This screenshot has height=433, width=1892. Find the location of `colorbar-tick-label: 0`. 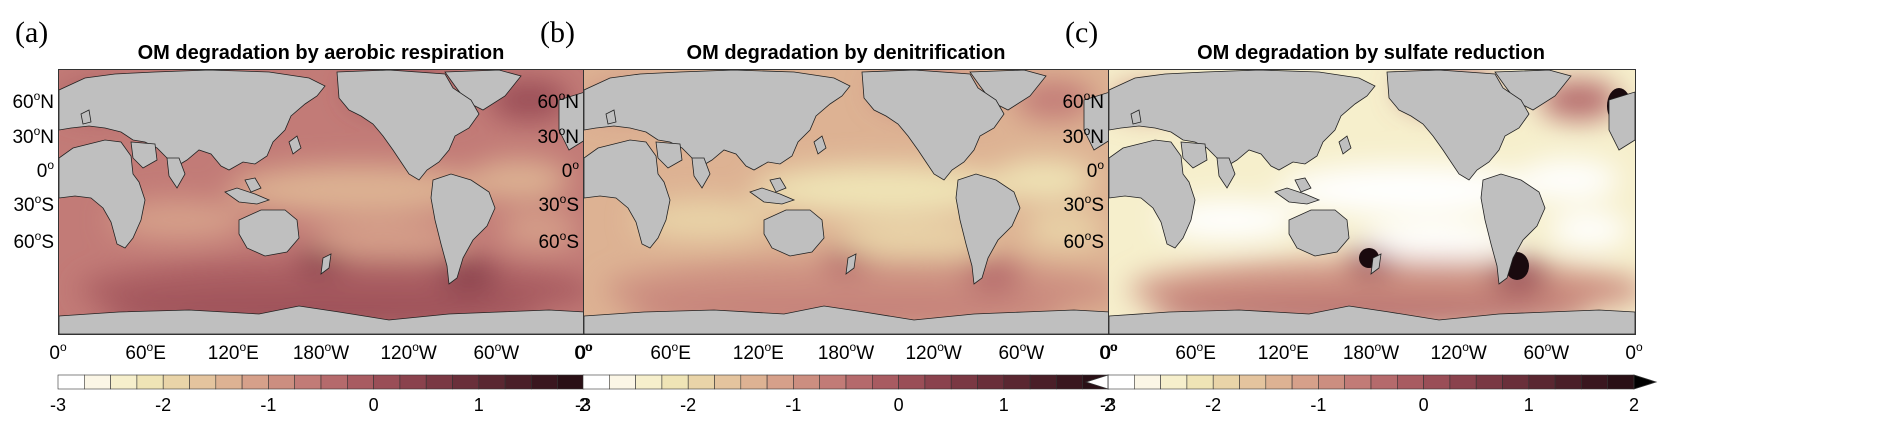

colorbar-tick-label: 0 is located at coordinates (373, 405).